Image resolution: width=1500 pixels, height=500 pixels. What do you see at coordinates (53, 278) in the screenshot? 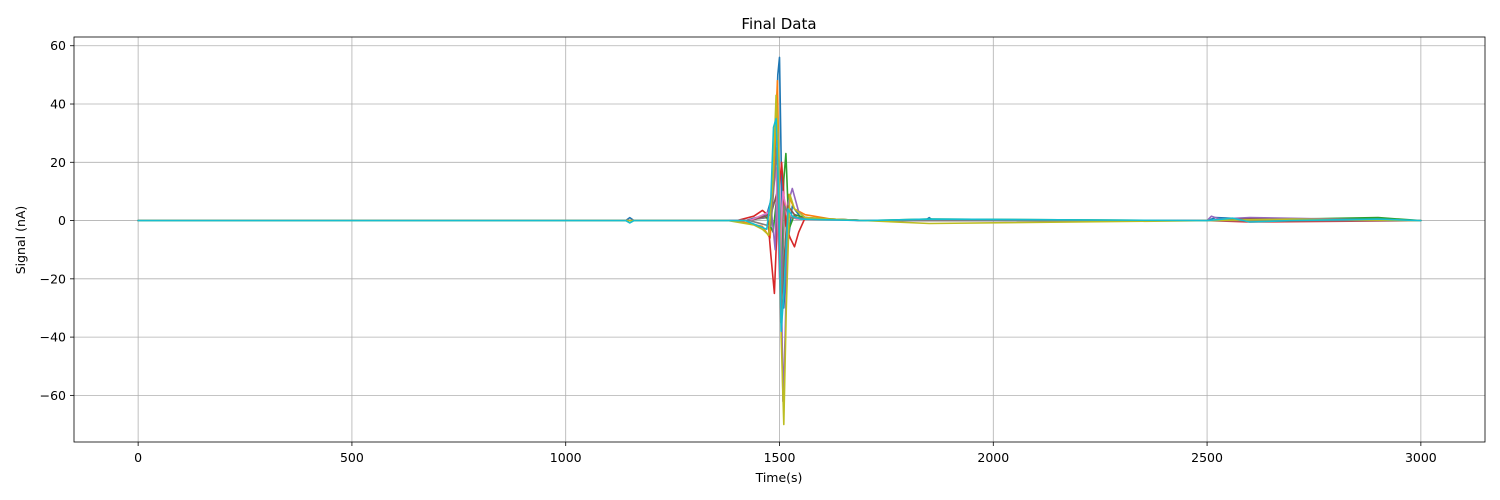
I see `y-tick-label: −20` at bounding box center [53, 278].